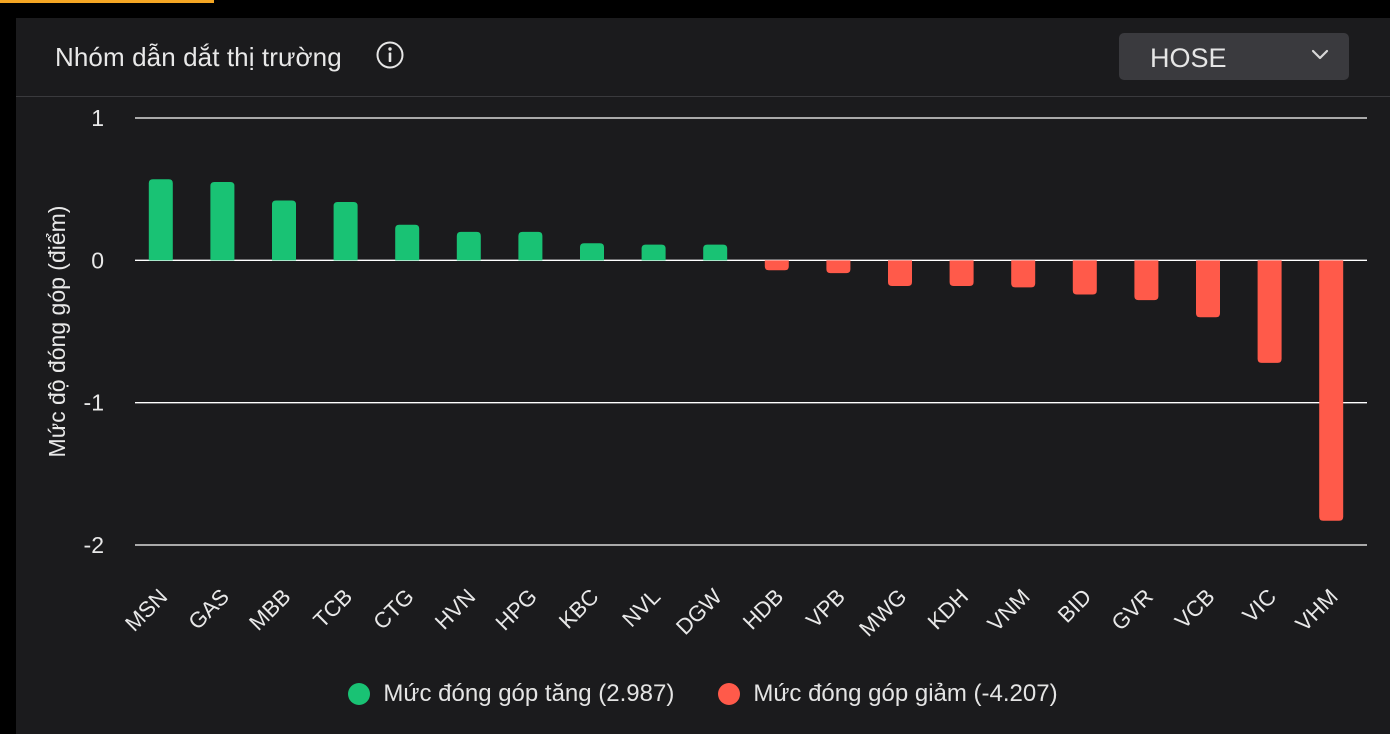  Describe the element at coordinates (592, 252) in the screenshot. I see `bar-kbc` at that location.